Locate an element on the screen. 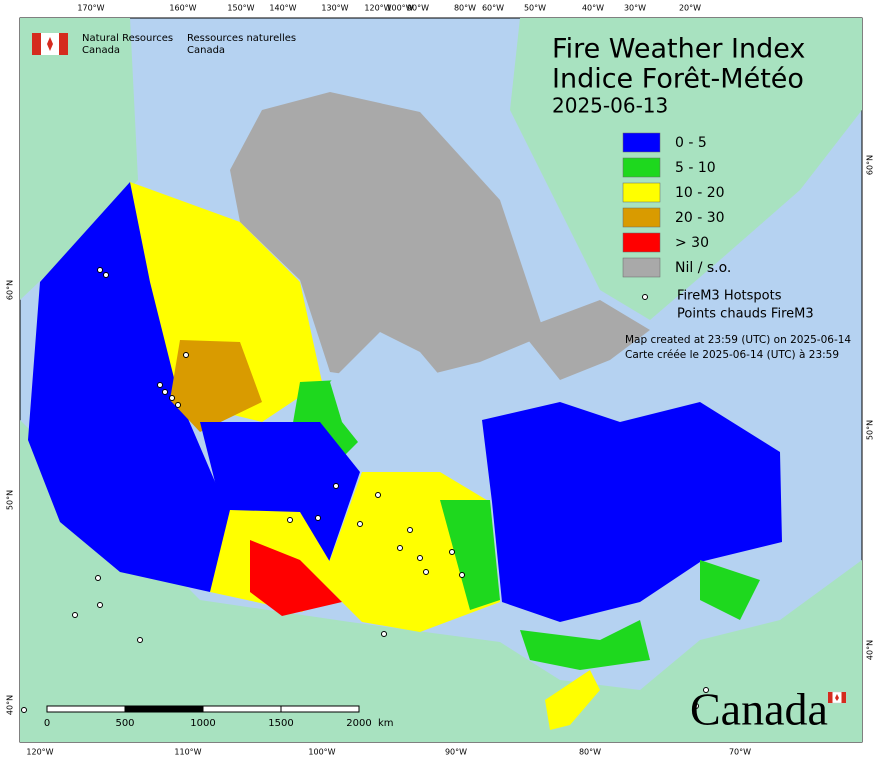  date: 2025-06-13 is located at coordinates (610, 106).